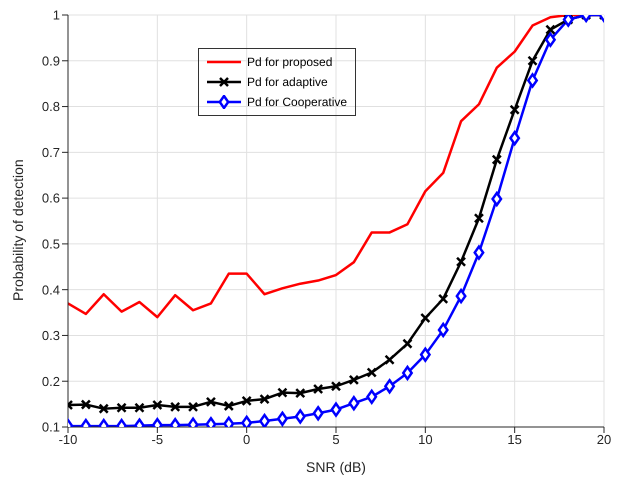  I want to click on x-tick-label: 15, so click(514, 440).